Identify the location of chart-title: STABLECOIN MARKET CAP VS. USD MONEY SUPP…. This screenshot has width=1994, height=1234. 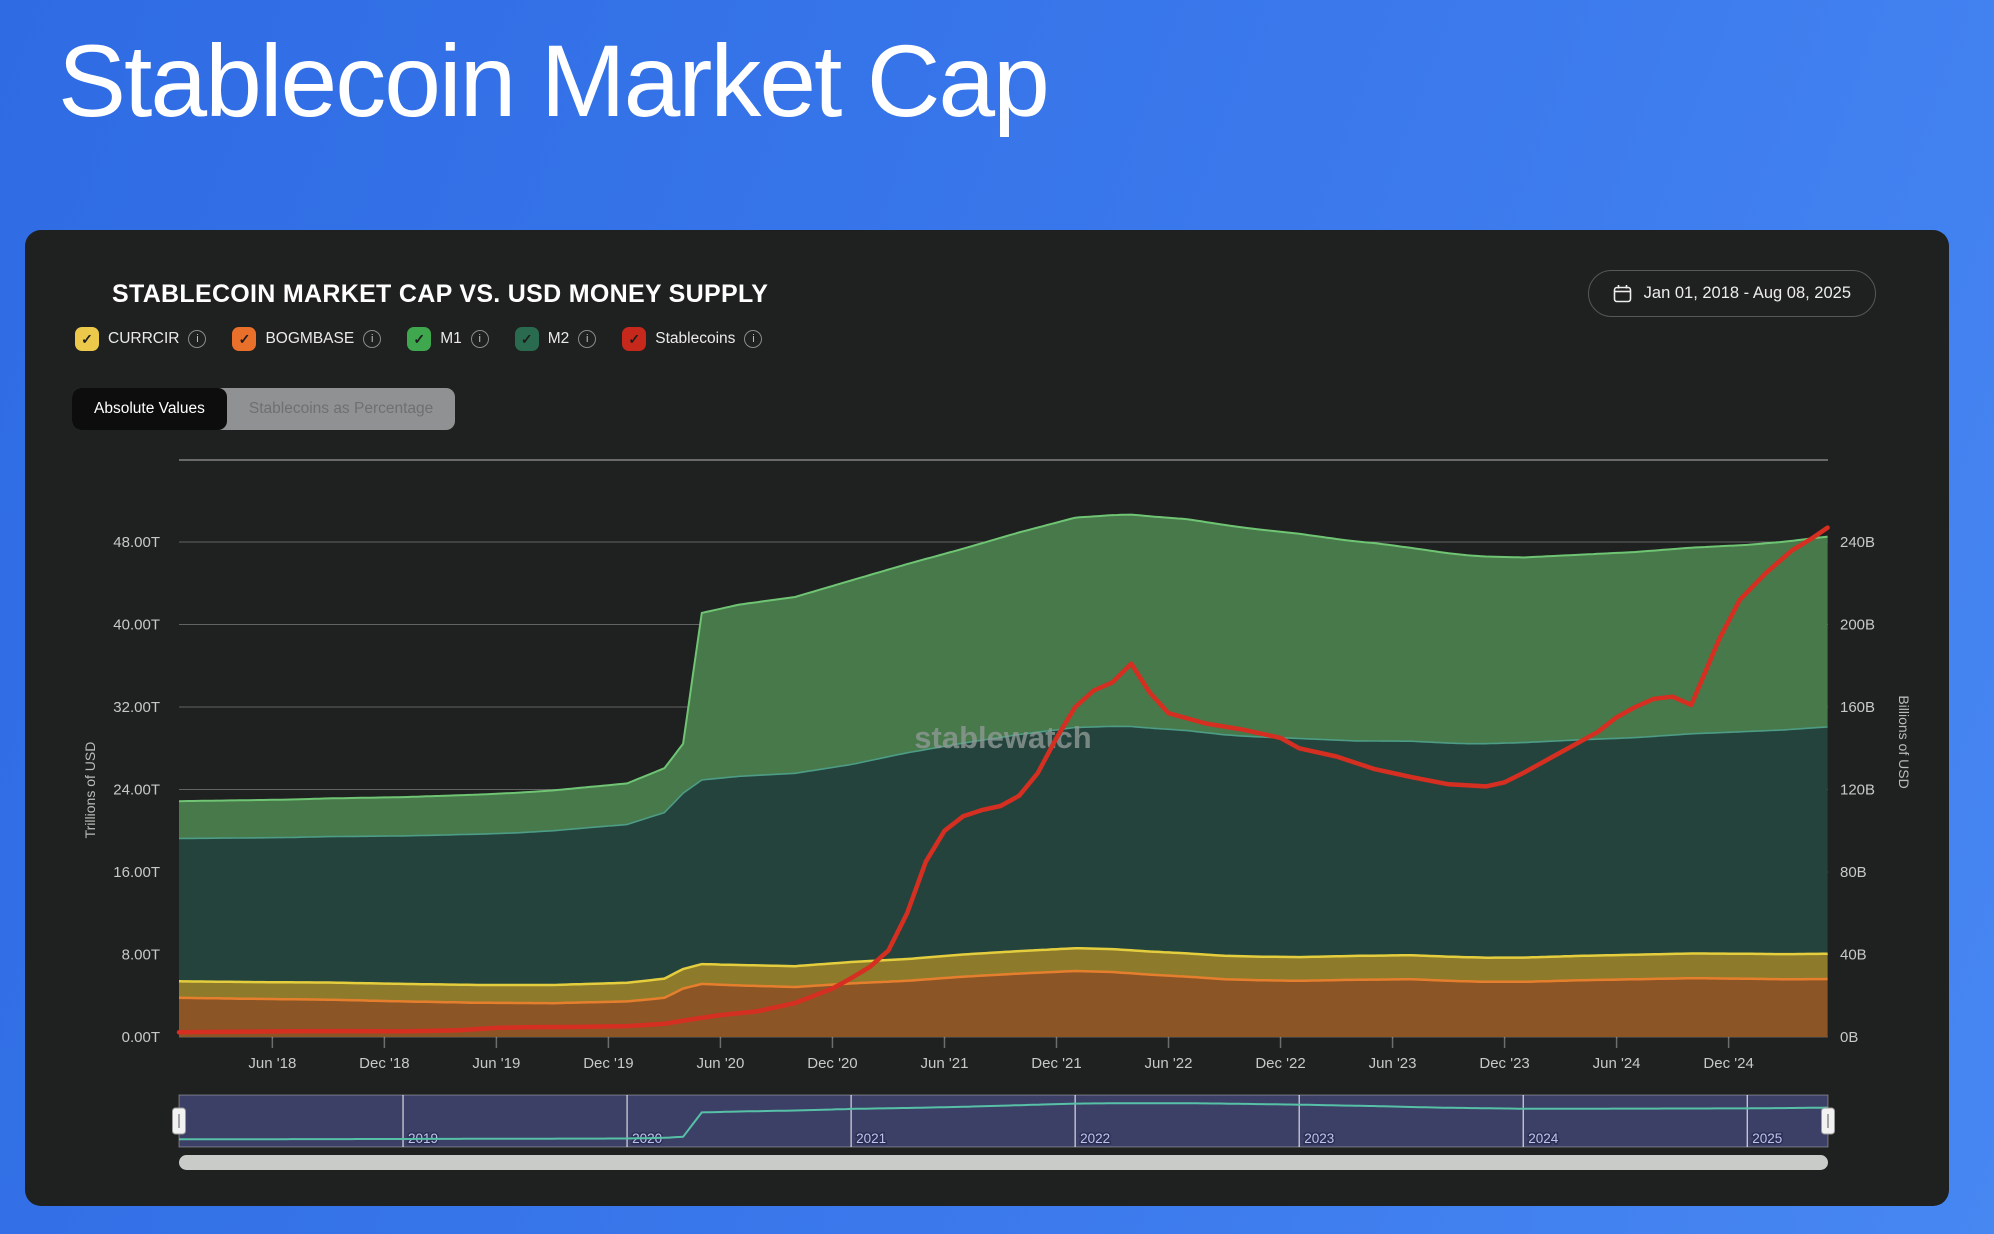
(440, 294).